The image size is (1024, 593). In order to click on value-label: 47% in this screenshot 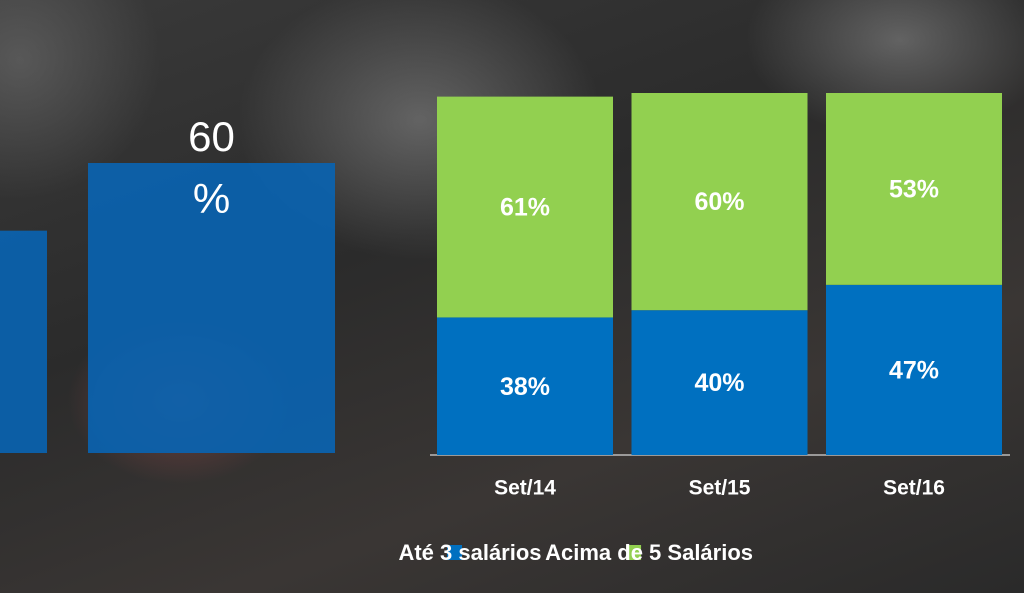, I will do `click(914, 371)`.